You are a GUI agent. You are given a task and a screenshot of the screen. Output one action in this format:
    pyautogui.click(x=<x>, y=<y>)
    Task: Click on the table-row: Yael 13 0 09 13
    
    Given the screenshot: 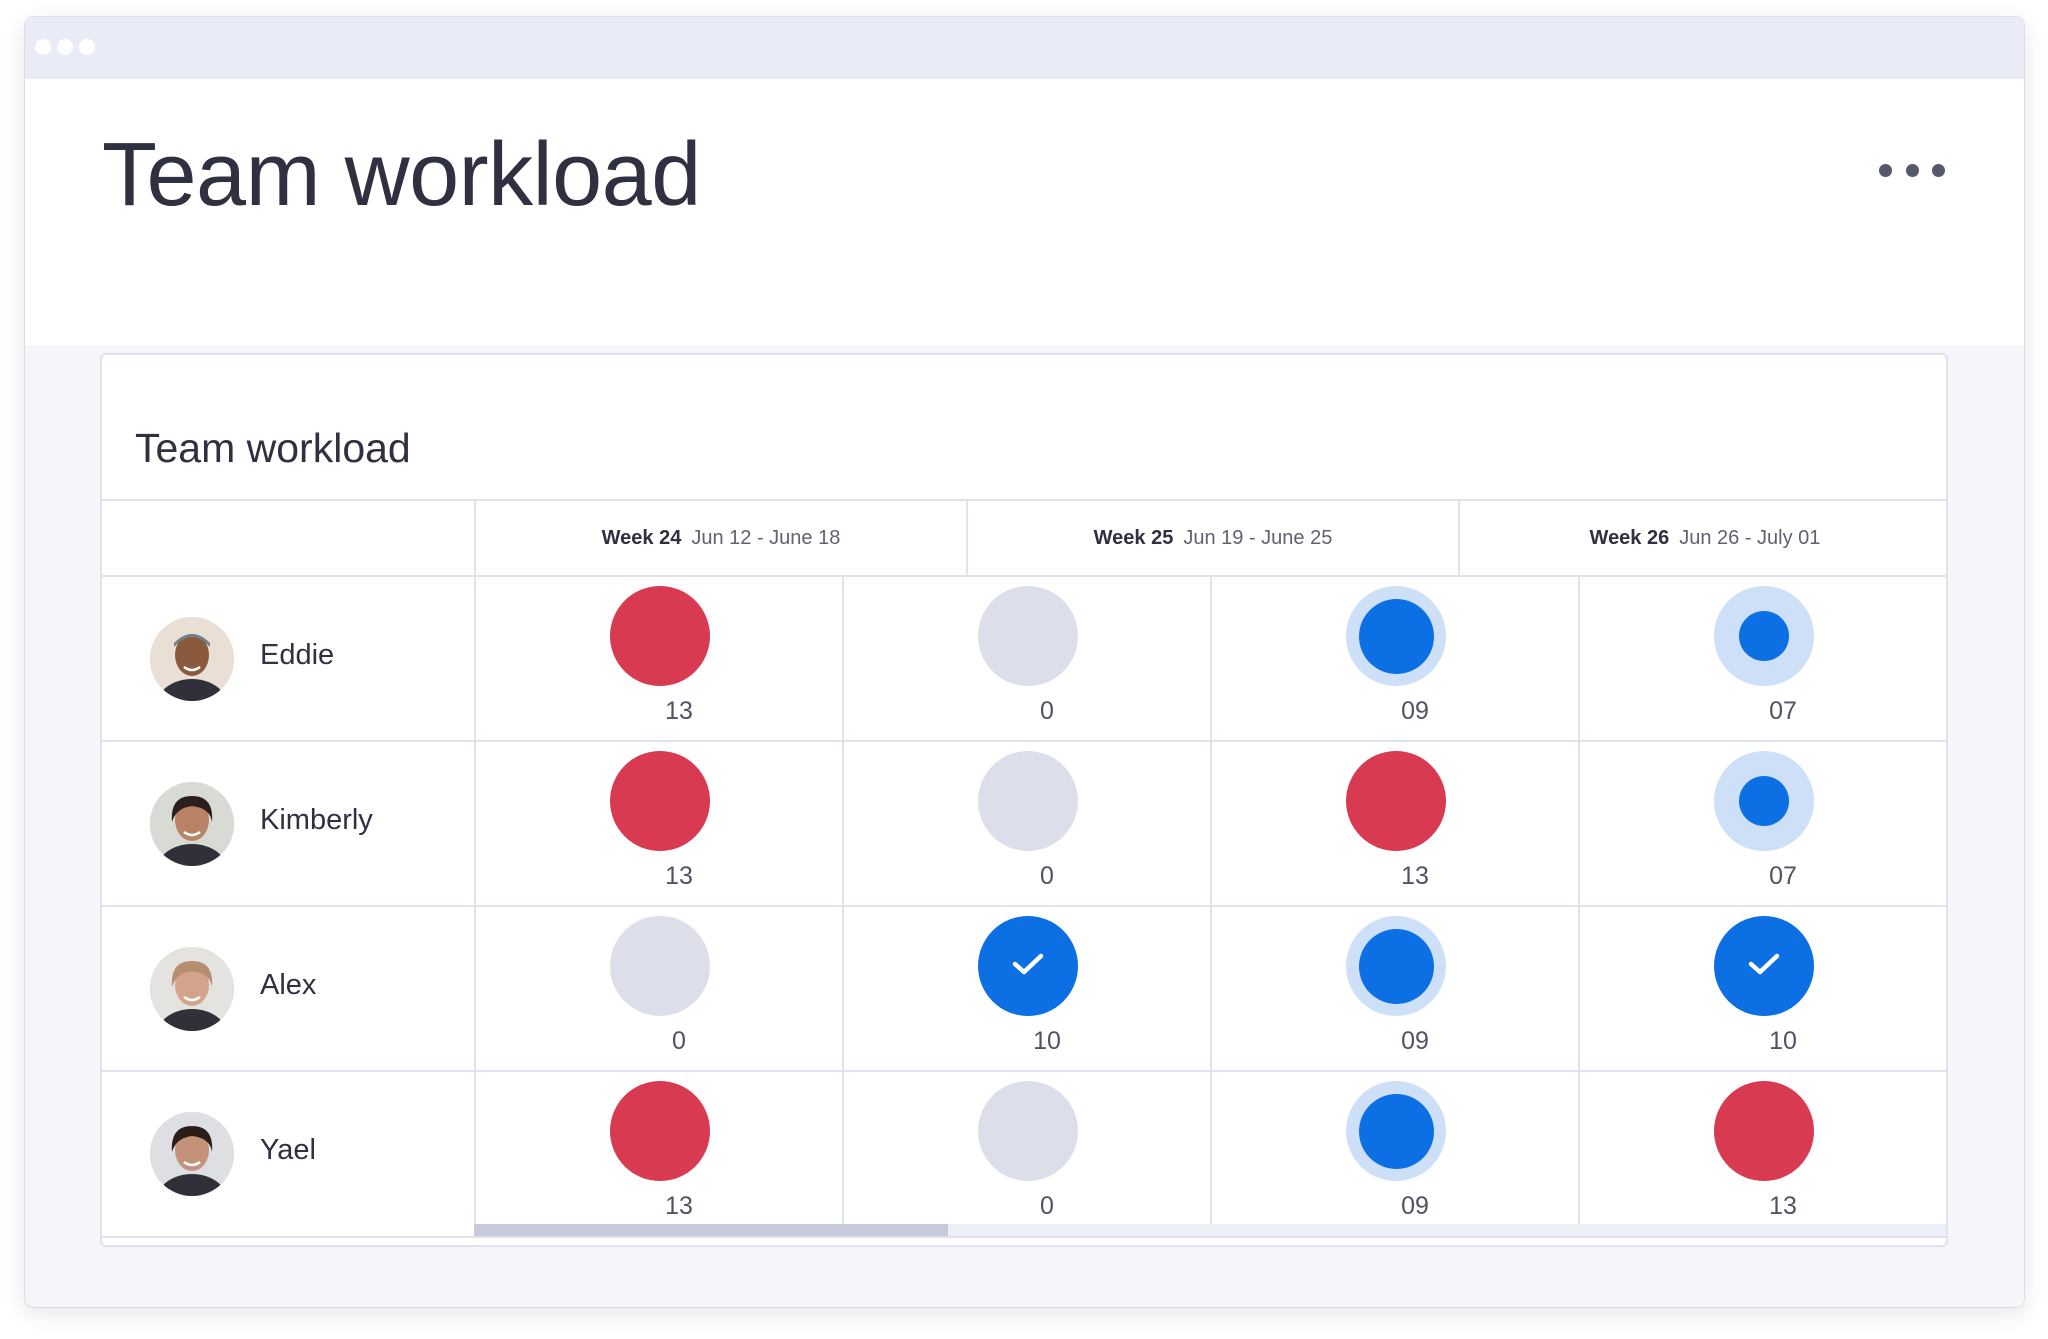 What is the action you would take?
    pyautogui.click(x=1024, y=1152)
    